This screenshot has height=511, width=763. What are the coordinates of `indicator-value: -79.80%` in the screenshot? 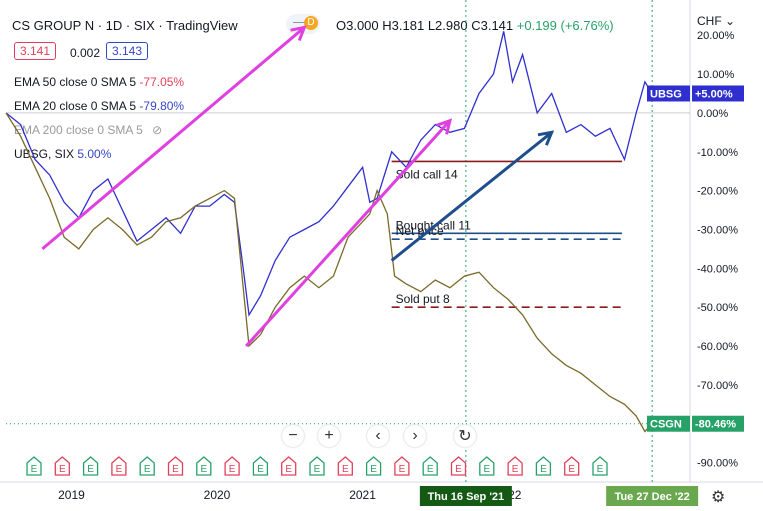 It's located at (162, 106).